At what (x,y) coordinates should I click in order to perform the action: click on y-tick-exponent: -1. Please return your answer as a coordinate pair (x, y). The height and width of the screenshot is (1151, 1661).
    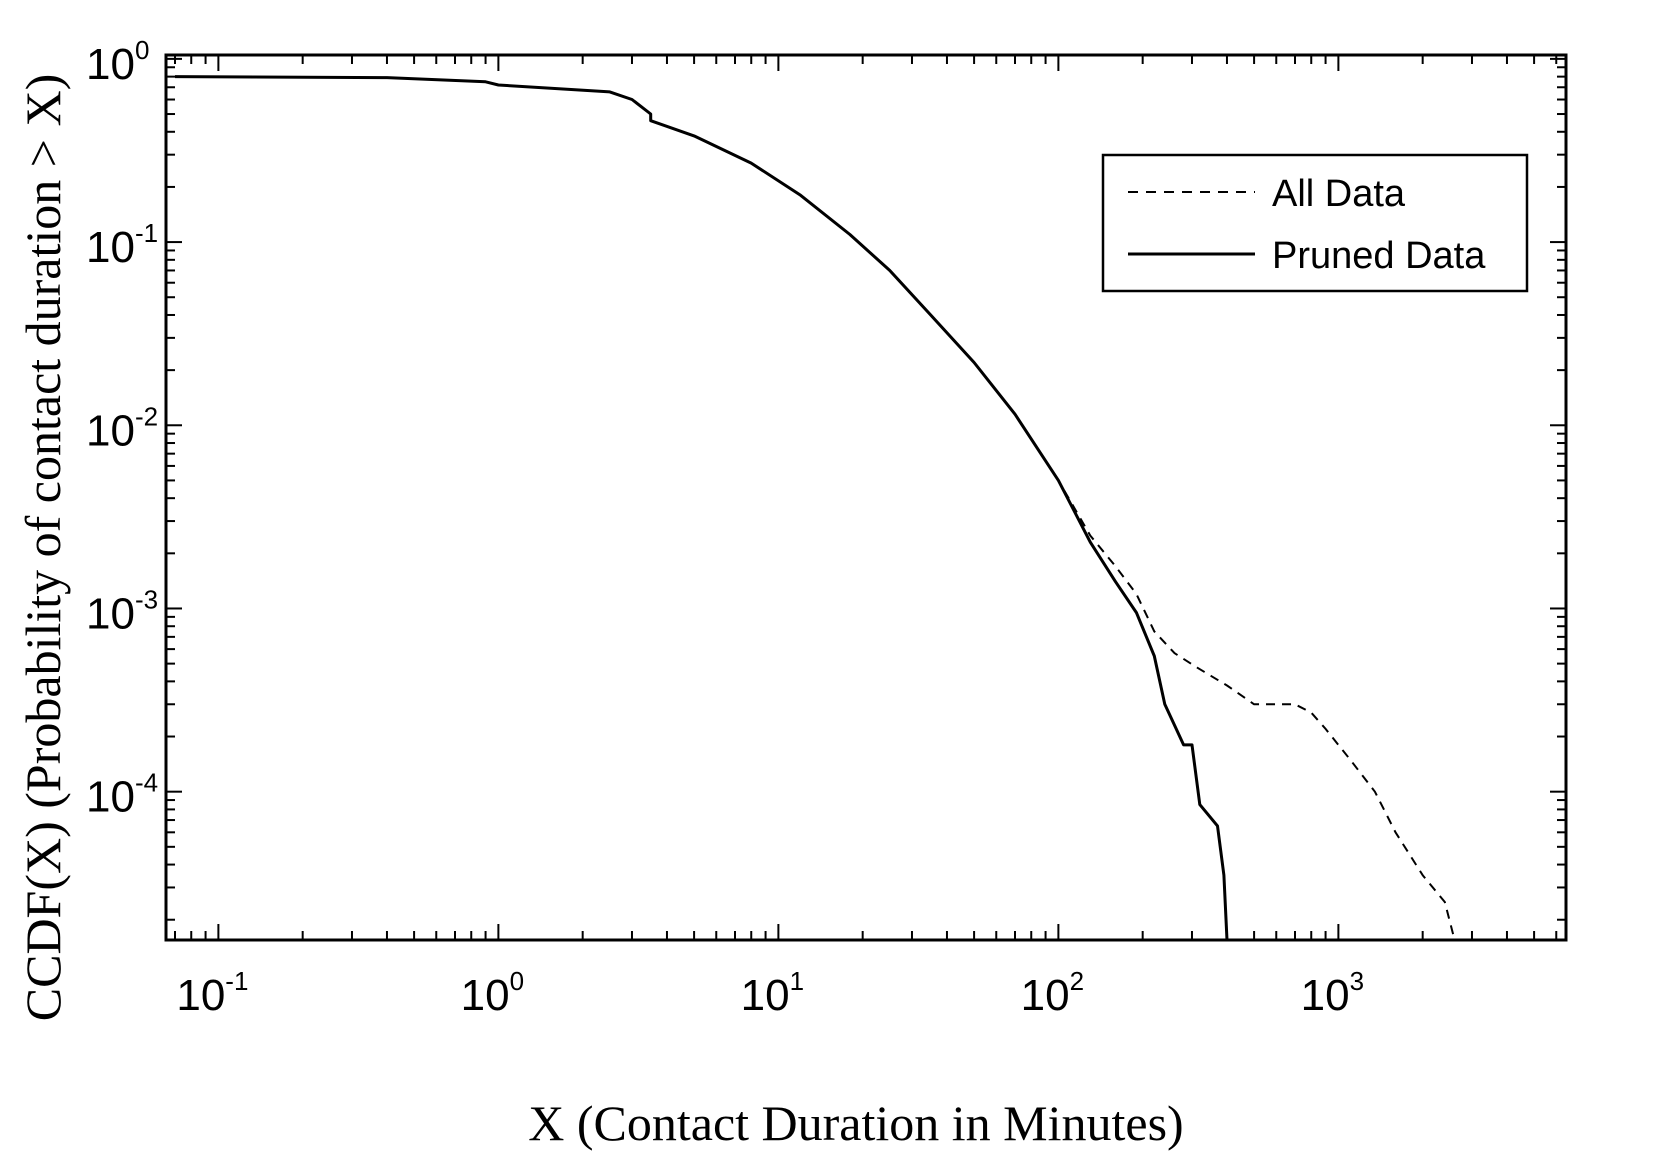
    Looking at the image, I should click on (146, 233).